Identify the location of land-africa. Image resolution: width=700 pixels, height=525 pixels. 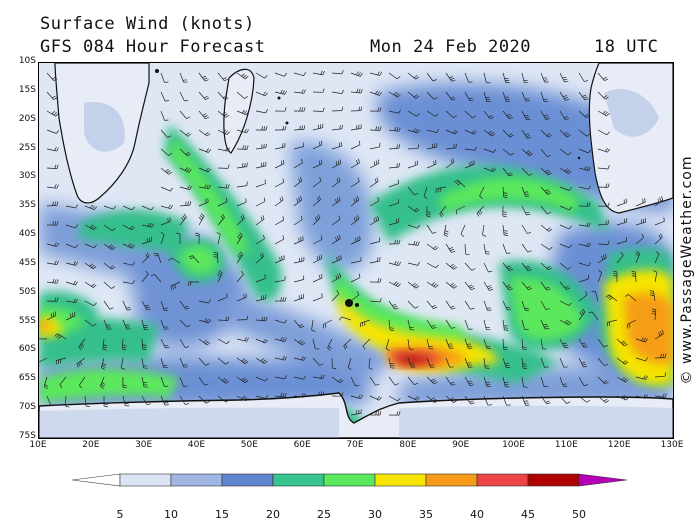
(154, 133).